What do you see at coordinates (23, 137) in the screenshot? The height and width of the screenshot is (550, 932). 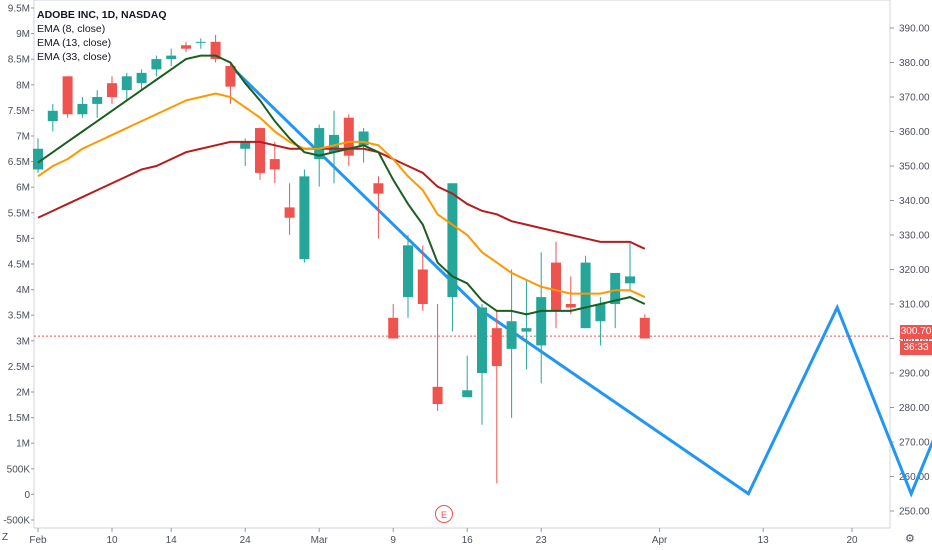 I see `left-axis-label: 7M` at bounding box center [23, 137].